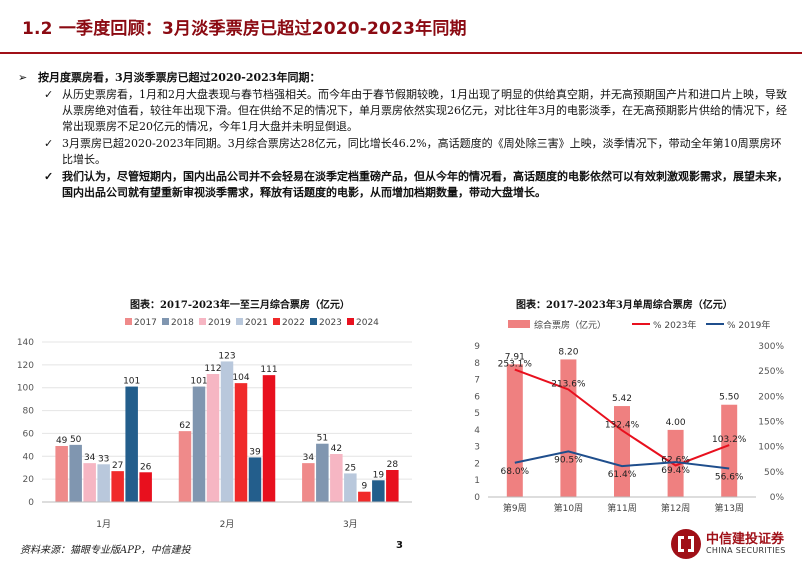  I want to click on chart2-ytick-left: 5, so click(477, 414).